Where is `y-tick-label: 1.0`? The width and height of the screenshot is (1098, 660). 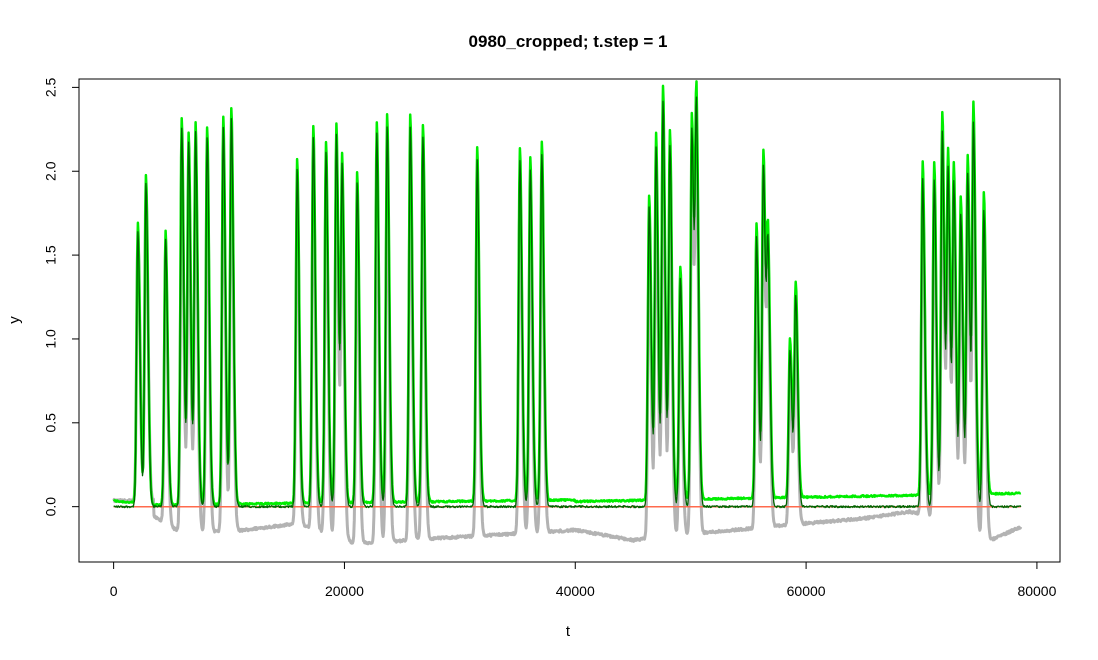
y-tick-label: 1.0 is located at coordinates (51, 339).